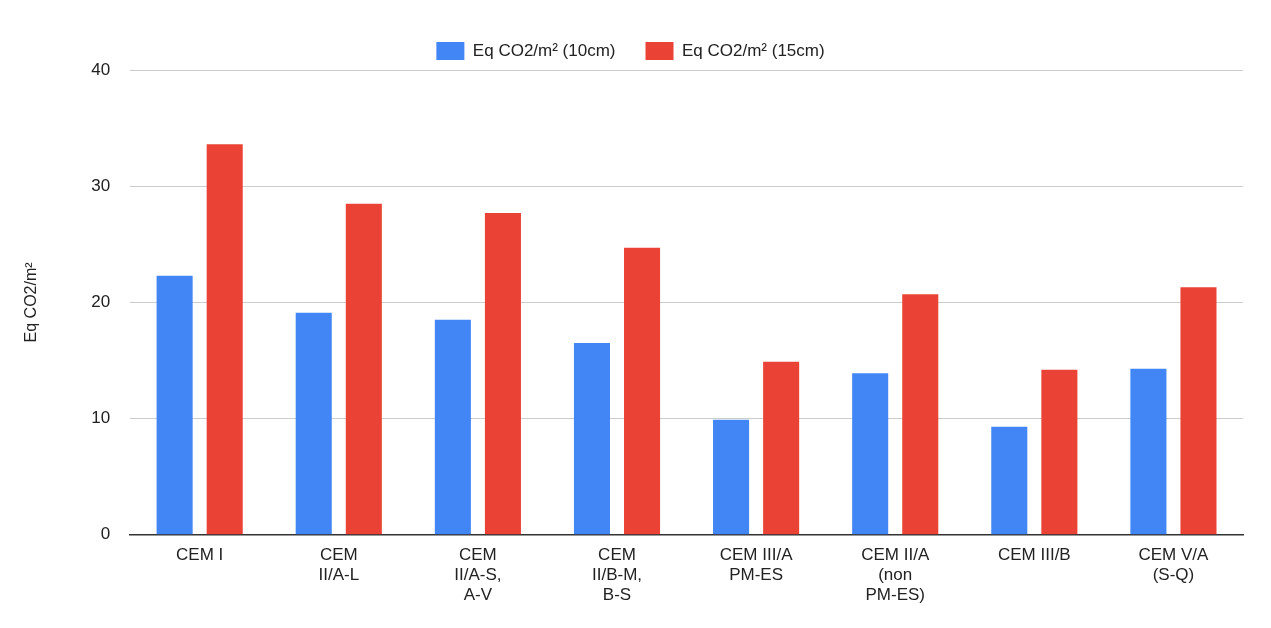 This screenshot has height=628, width=1271. What do you see at coordinates (339, 564) in the screenshot?
I see `x-tick-label: CEM II/A-L` at bounding box center [339, 564].